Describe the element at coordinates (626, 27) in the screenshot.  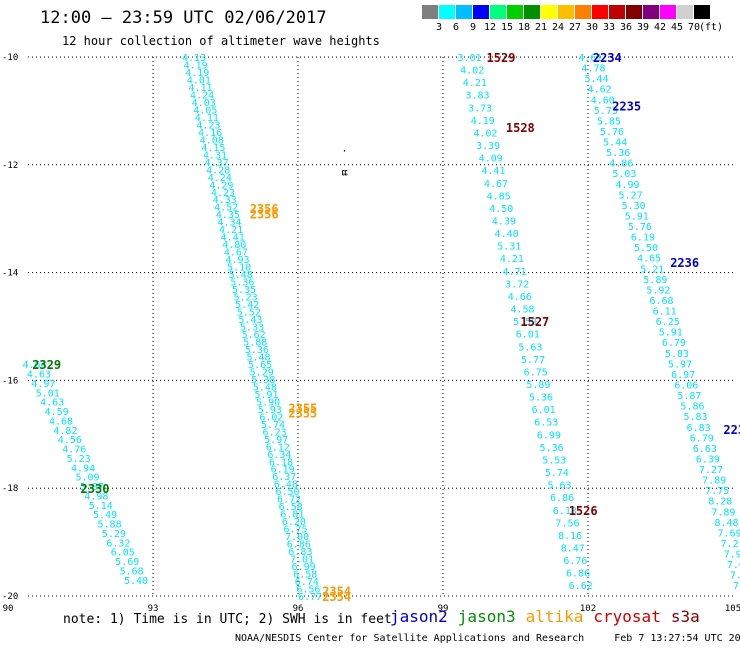
I see `color-scale-label: 36` at that location.